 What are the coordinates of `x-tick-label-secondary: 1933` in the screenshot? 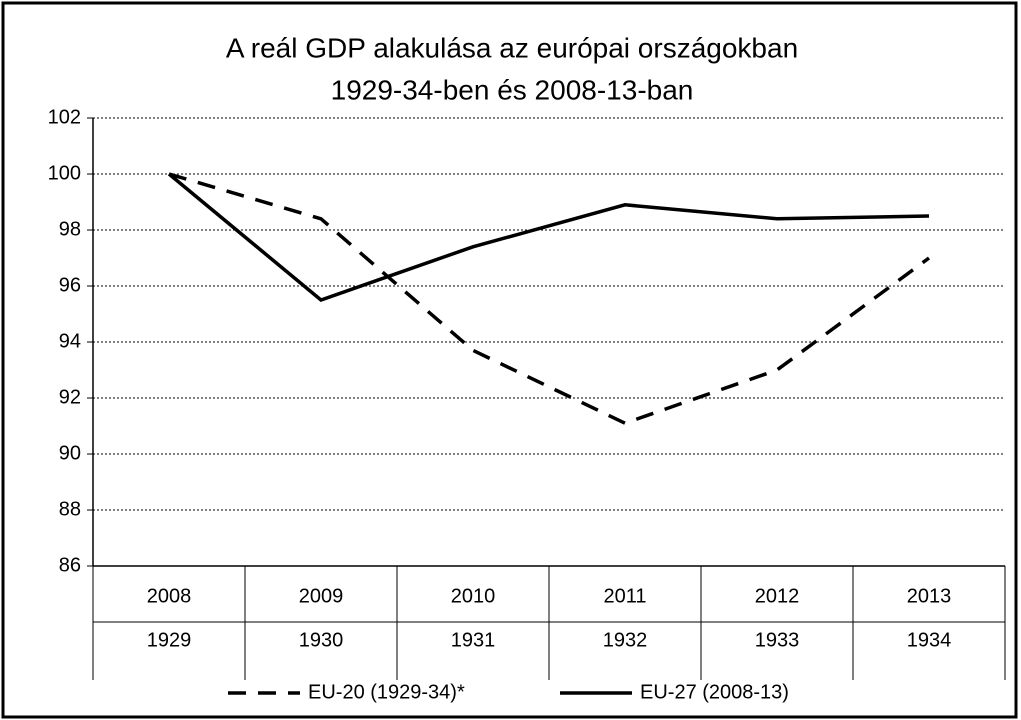 It's located at (777, 640).